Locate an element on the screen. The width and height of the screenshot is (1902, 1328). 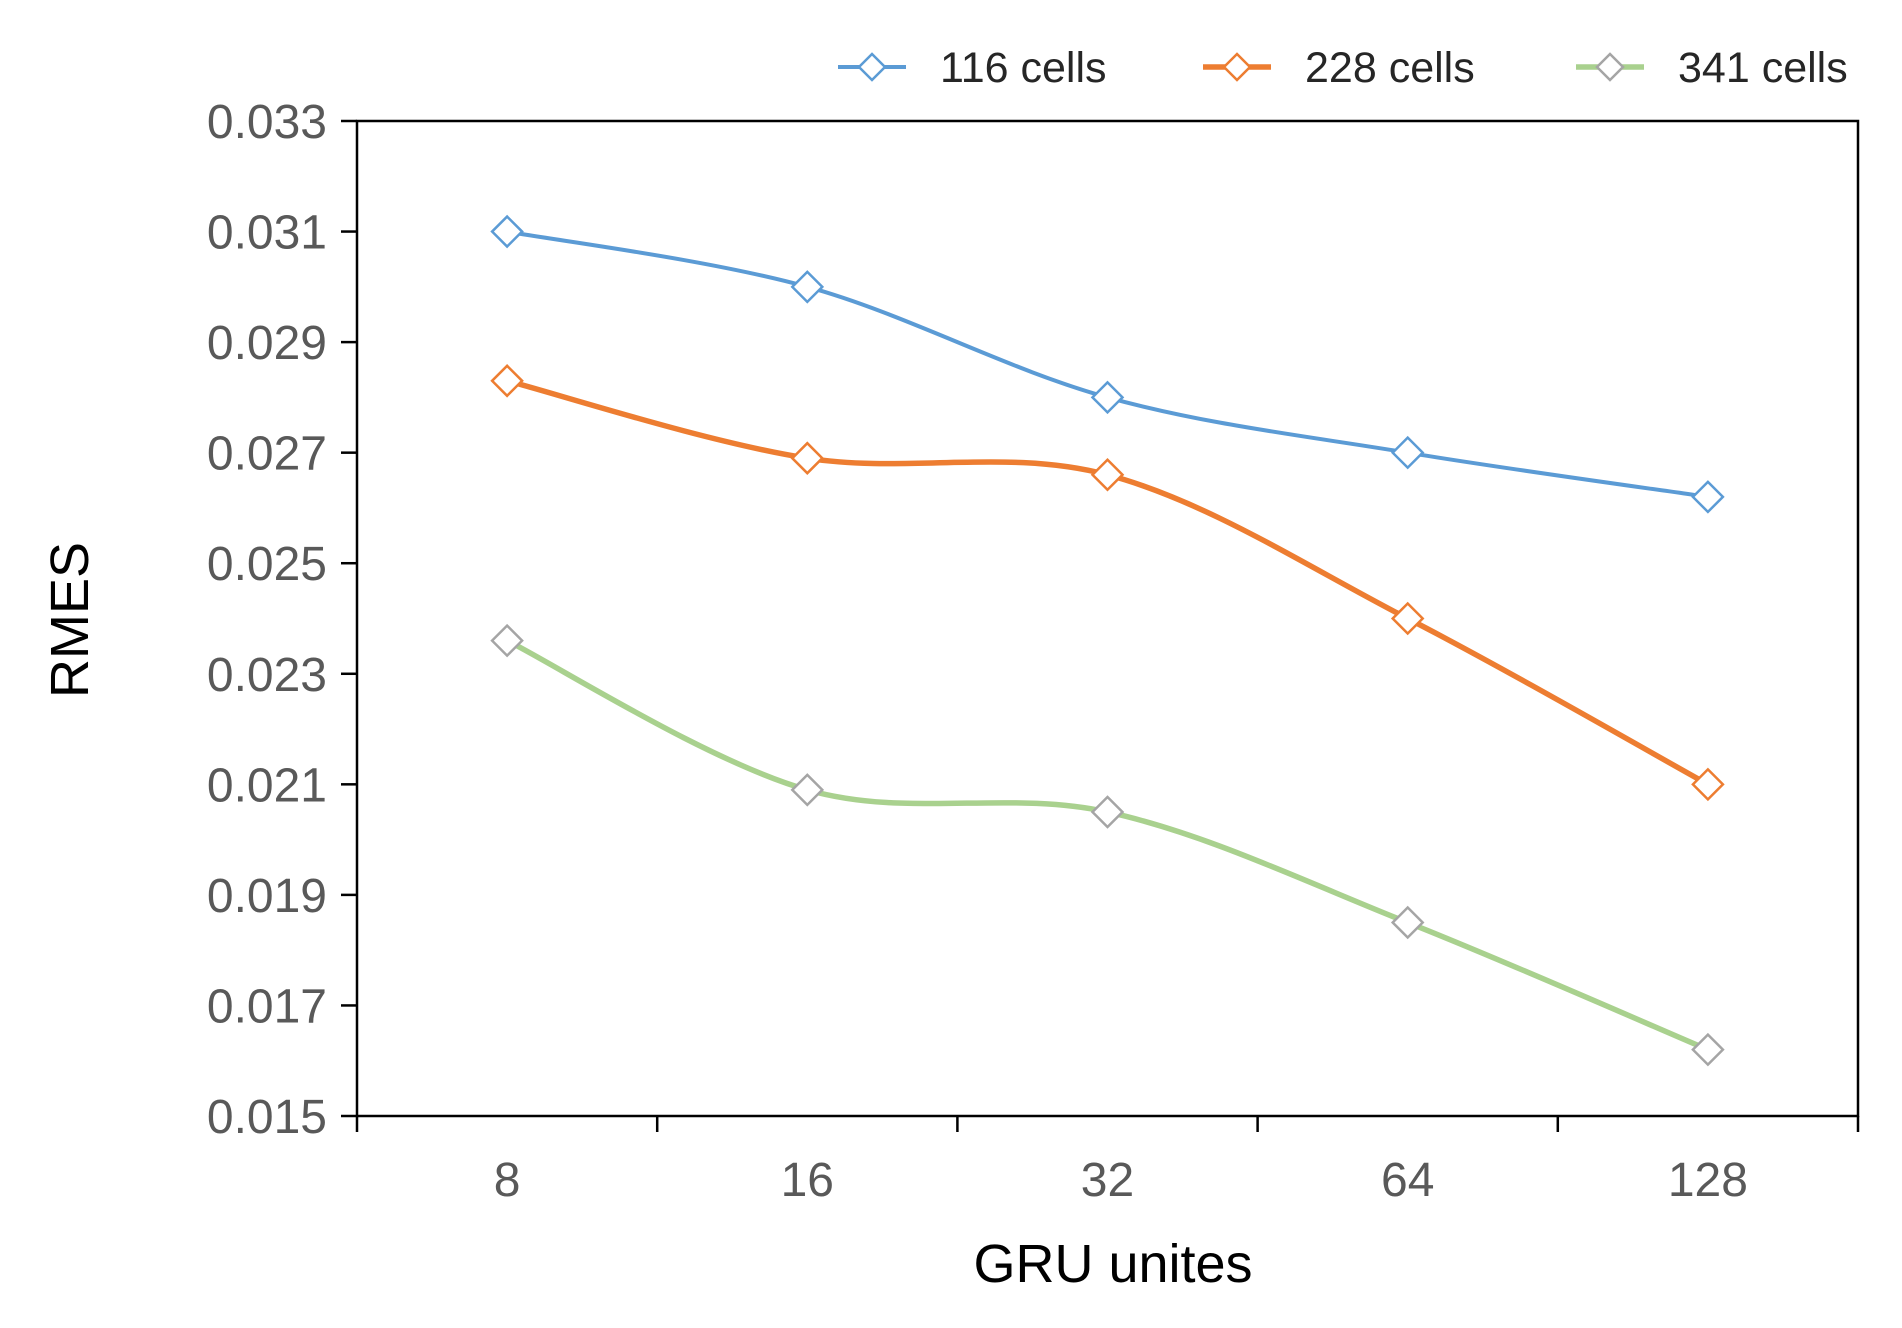
legend: 116 cells 228 cells 341 cells is located at coordinates (1343, 68).